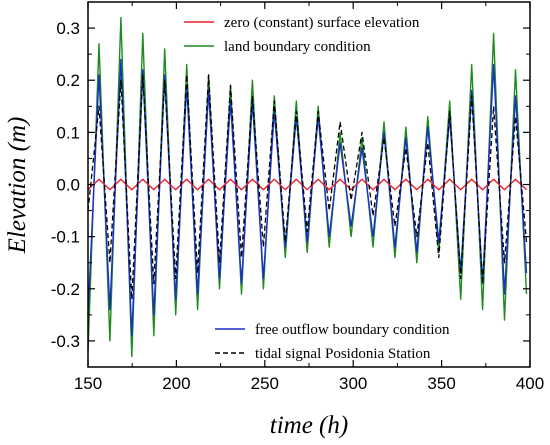 The image size is (550, 445). Describe the element at coordinates (352, 330) in the screenshot. I see `legend-label-free-outflow-boundary-condition: free outflow boundary condition` at that location.